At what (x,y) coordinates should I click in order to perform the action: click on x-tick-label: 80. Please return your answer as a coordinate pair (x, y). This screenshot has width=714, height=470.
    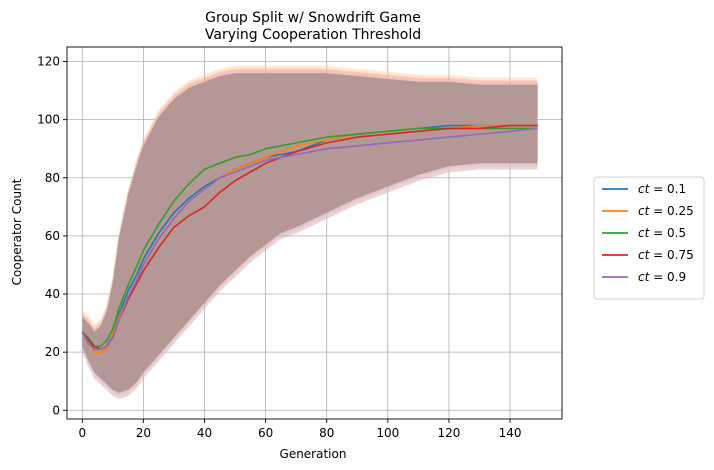
    Looking at the image, I should click on (326, 433).